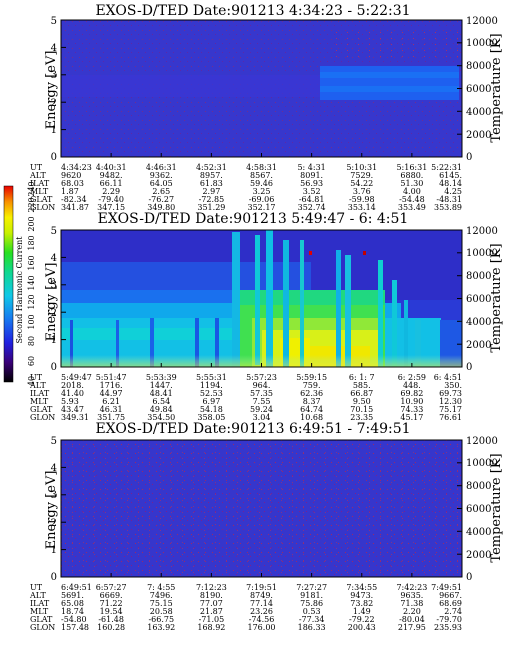 The width and height of the screenshot is (505, 649). Describe the element at coordinates (161, 183) in the screenshot. I see `panel-1-eph-ilat-2: 64.05` at that location.